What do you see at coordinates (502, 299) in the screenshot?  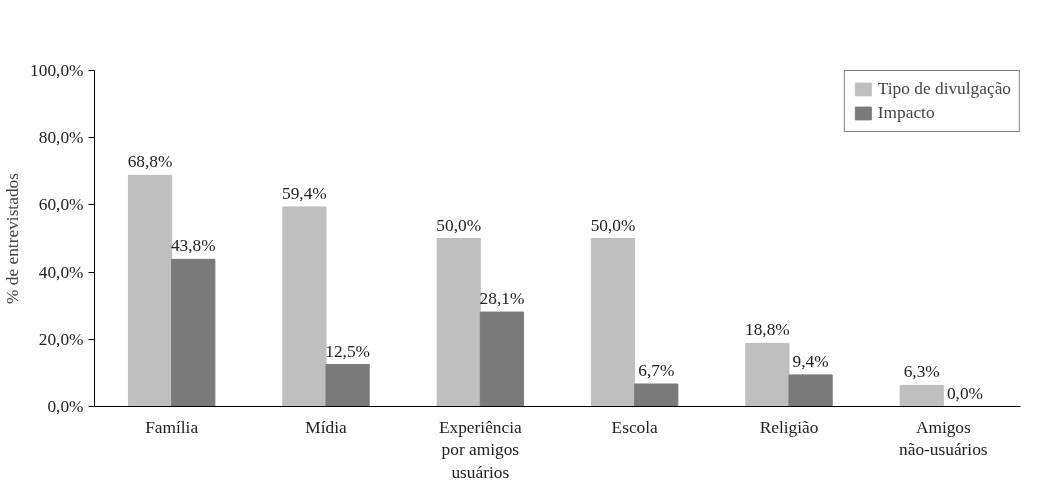 I see `data-label: 28,1%` at bounding box center [502, 299].